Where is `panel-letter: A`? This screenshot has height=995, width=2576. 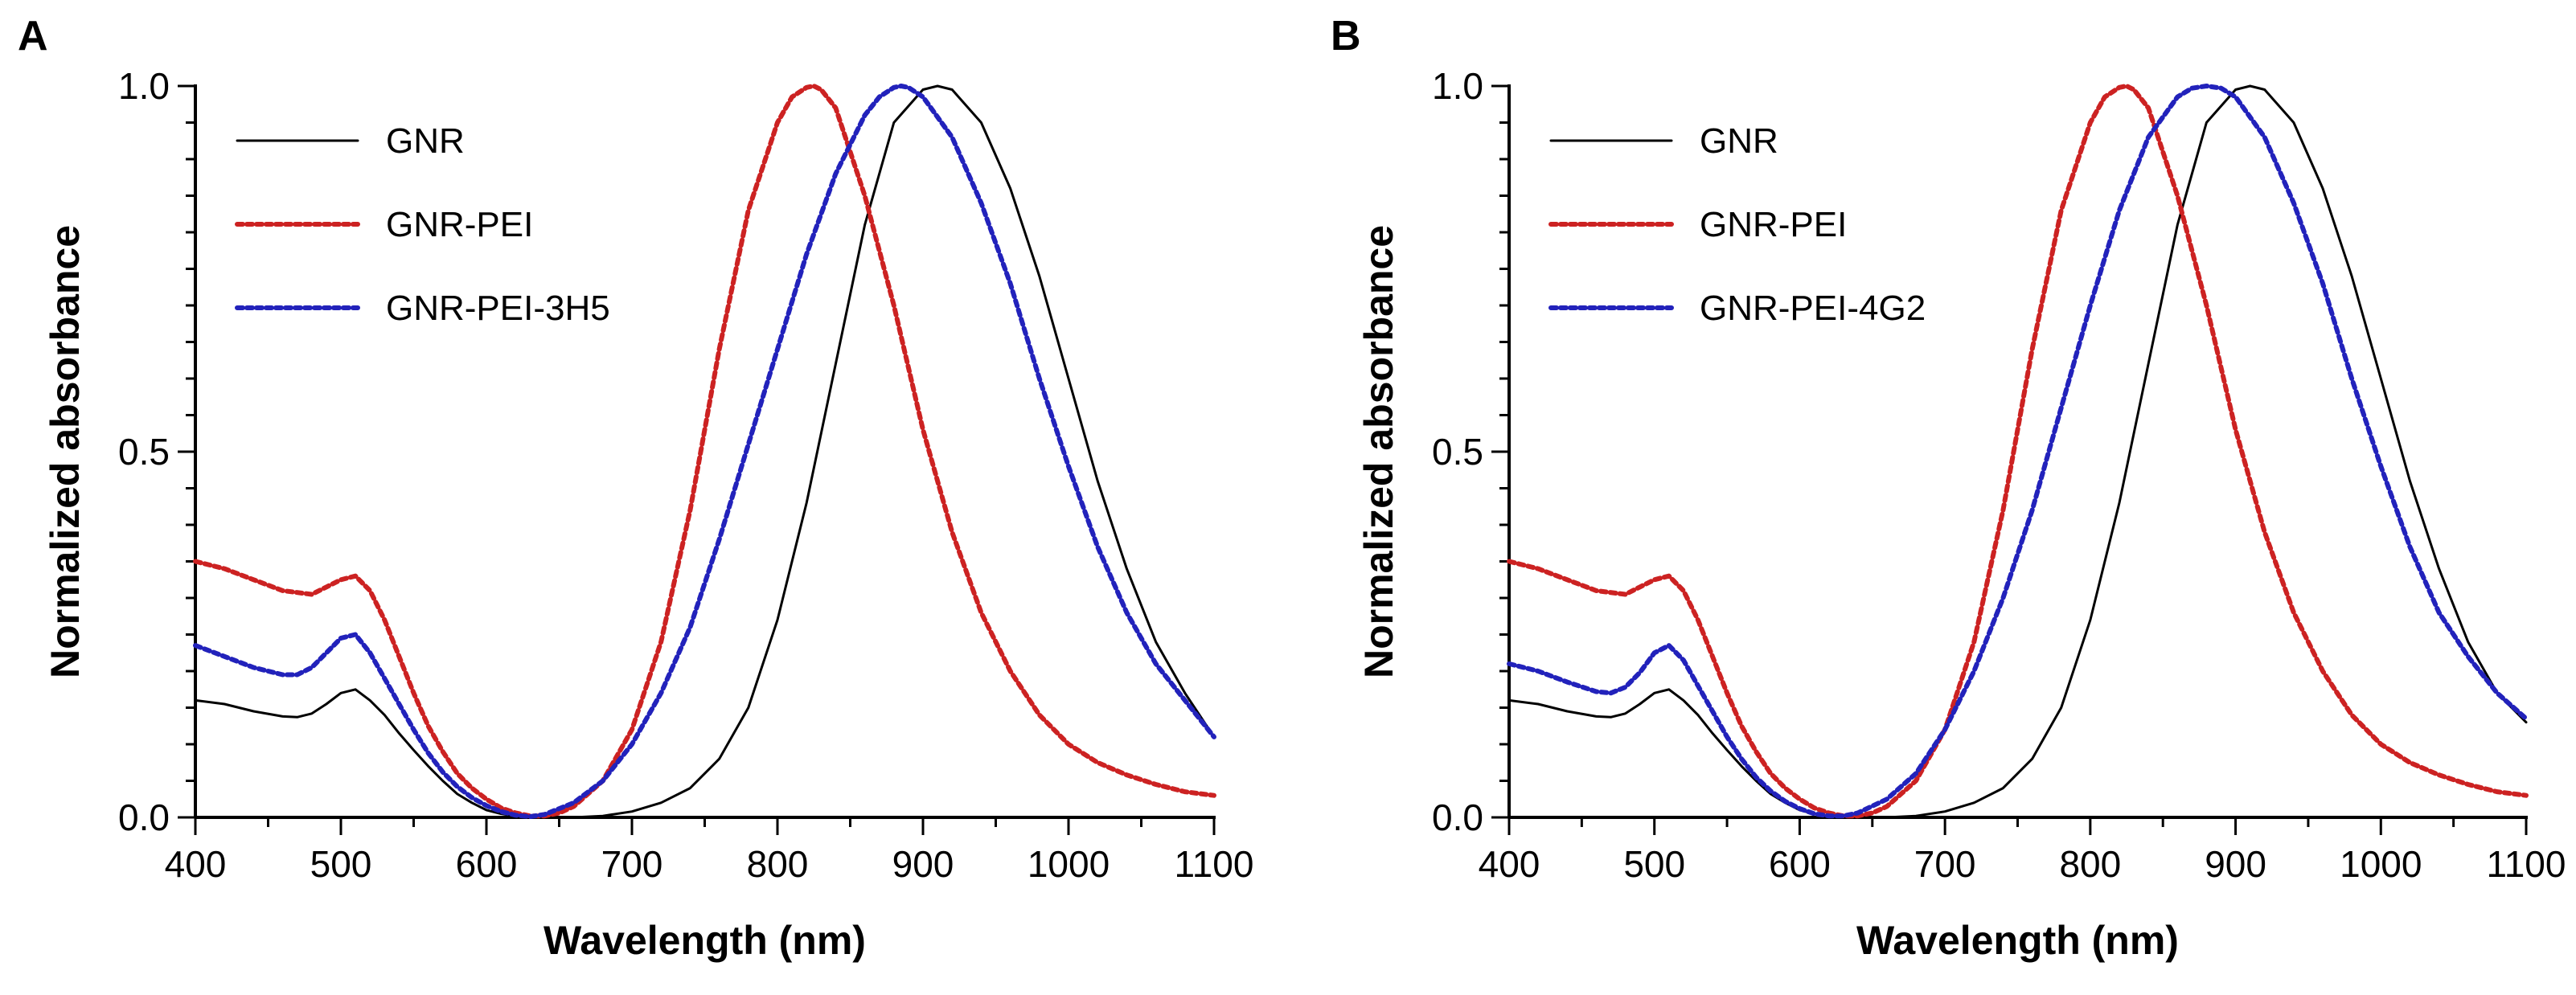 panel-letter: A is located at coordinates (33, 36).